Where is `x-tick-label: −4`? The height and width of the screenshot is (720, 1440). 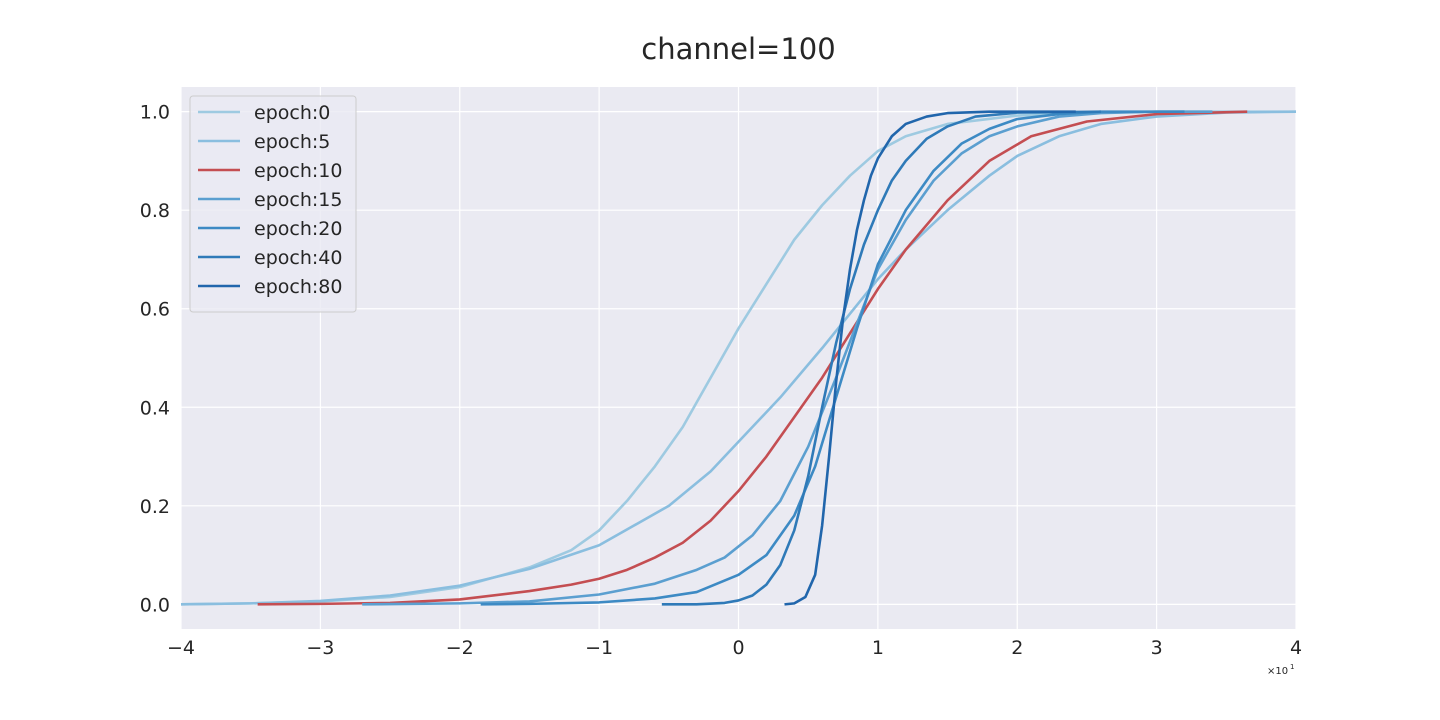
x-tick-label: −4 is located at coordinates (181, 648).